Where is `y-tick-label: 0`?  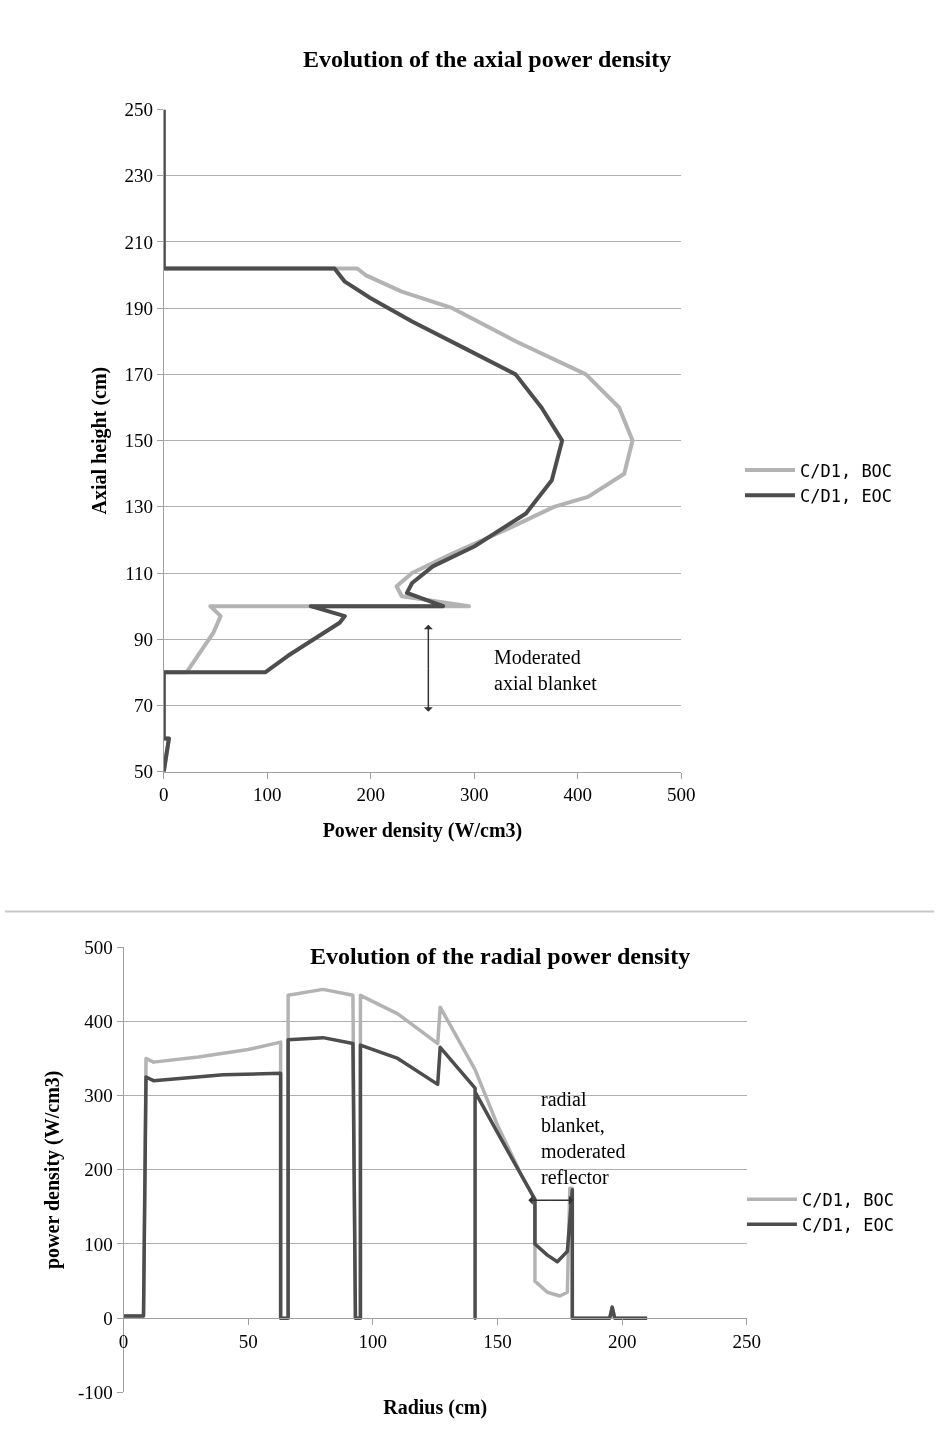 y-tick-label: 0 is located at coordinates (108, 1318).